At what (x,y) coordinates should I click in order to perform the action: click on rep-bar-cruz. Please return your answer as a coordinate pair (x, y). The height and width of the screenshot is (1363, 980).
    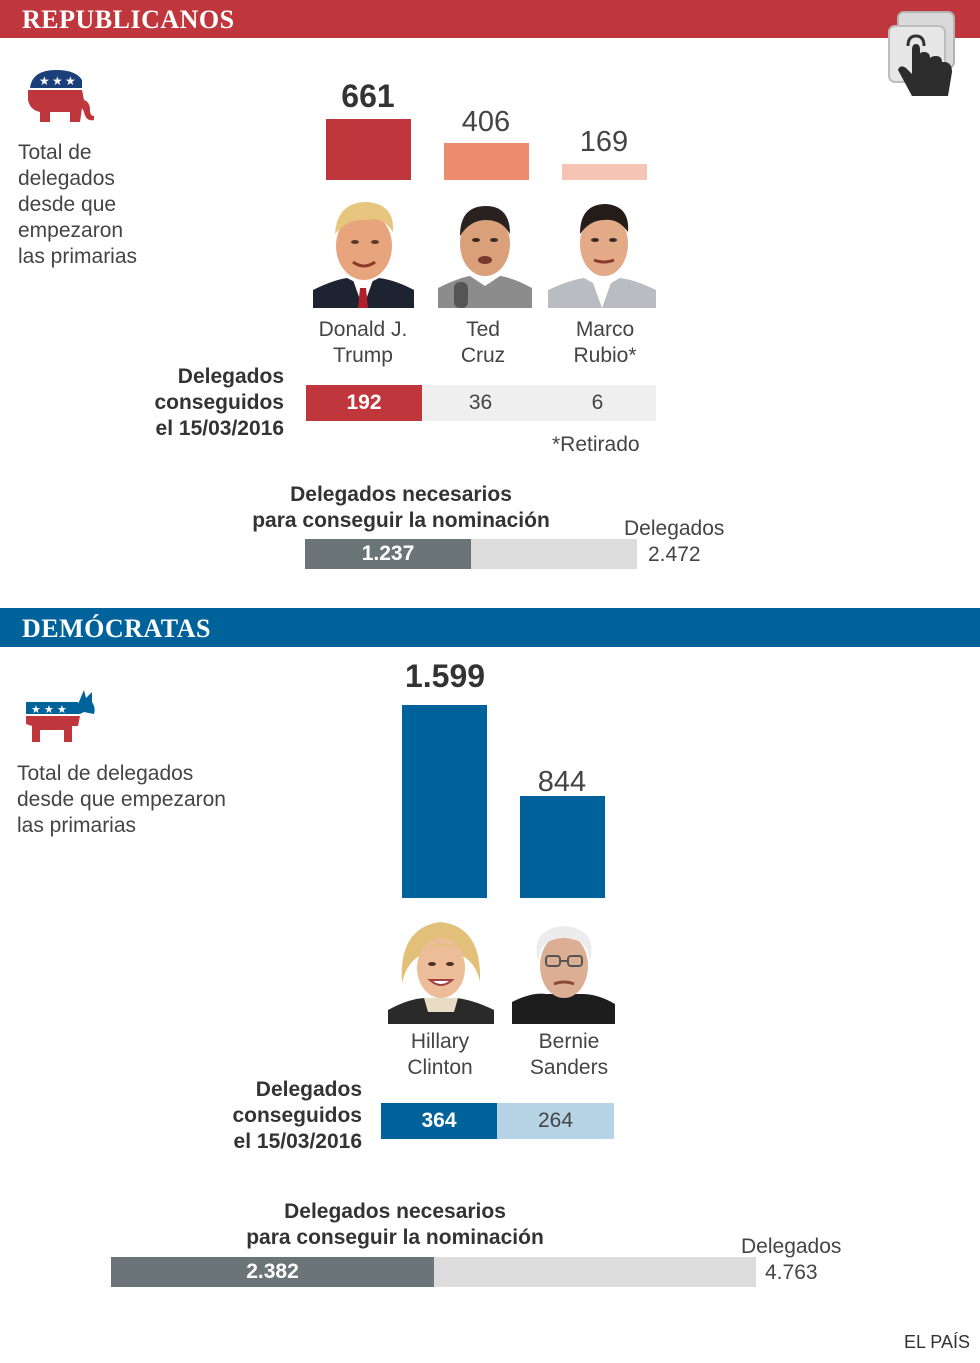
    Looking at the image, I should click on (486, 161).